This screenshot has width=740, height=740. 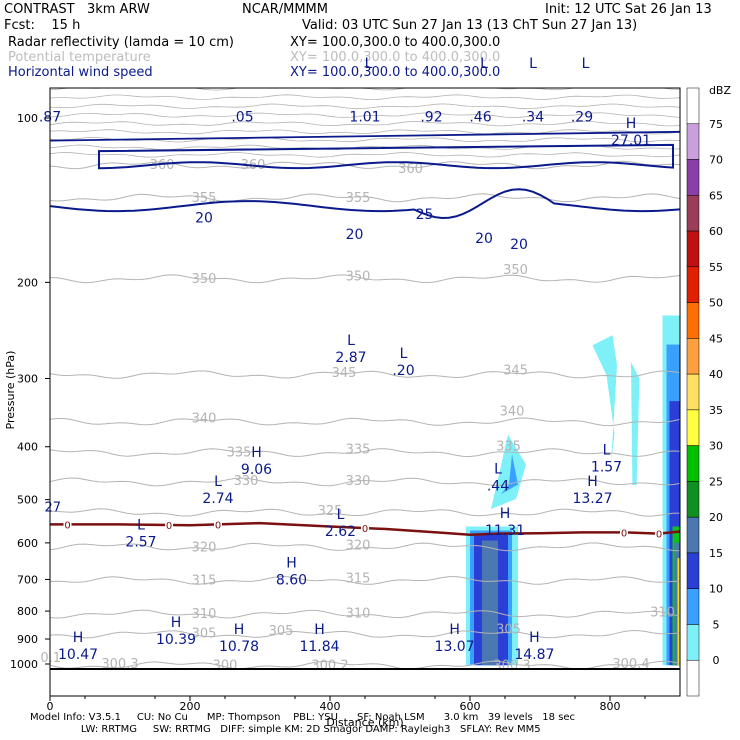 What do you see at coordinates (350, 358) in the screenshot?
I see `extremum-value: 2.87` at bounding box center [350, 358].